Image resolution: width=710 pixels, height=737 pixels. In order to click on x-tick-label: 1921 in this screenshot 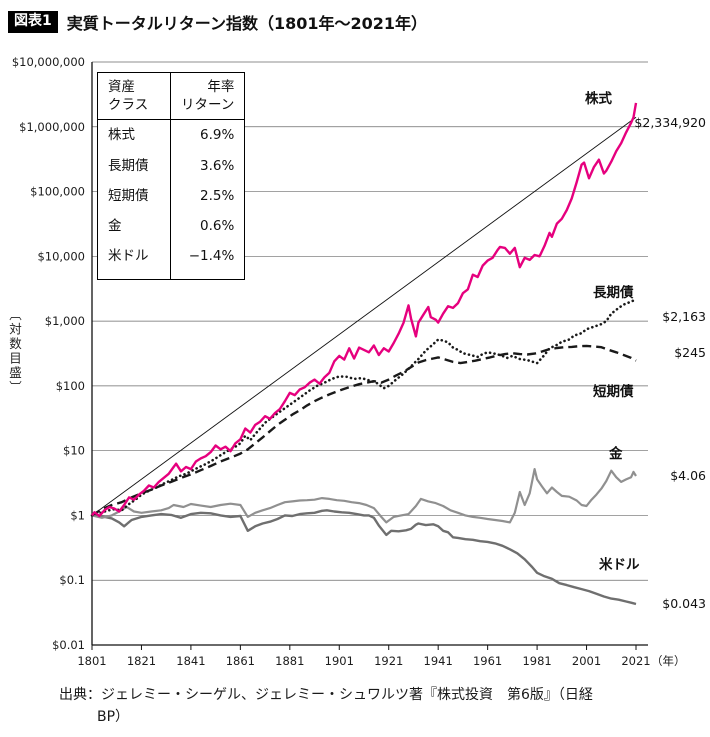, I will do `click(388, 661)`.